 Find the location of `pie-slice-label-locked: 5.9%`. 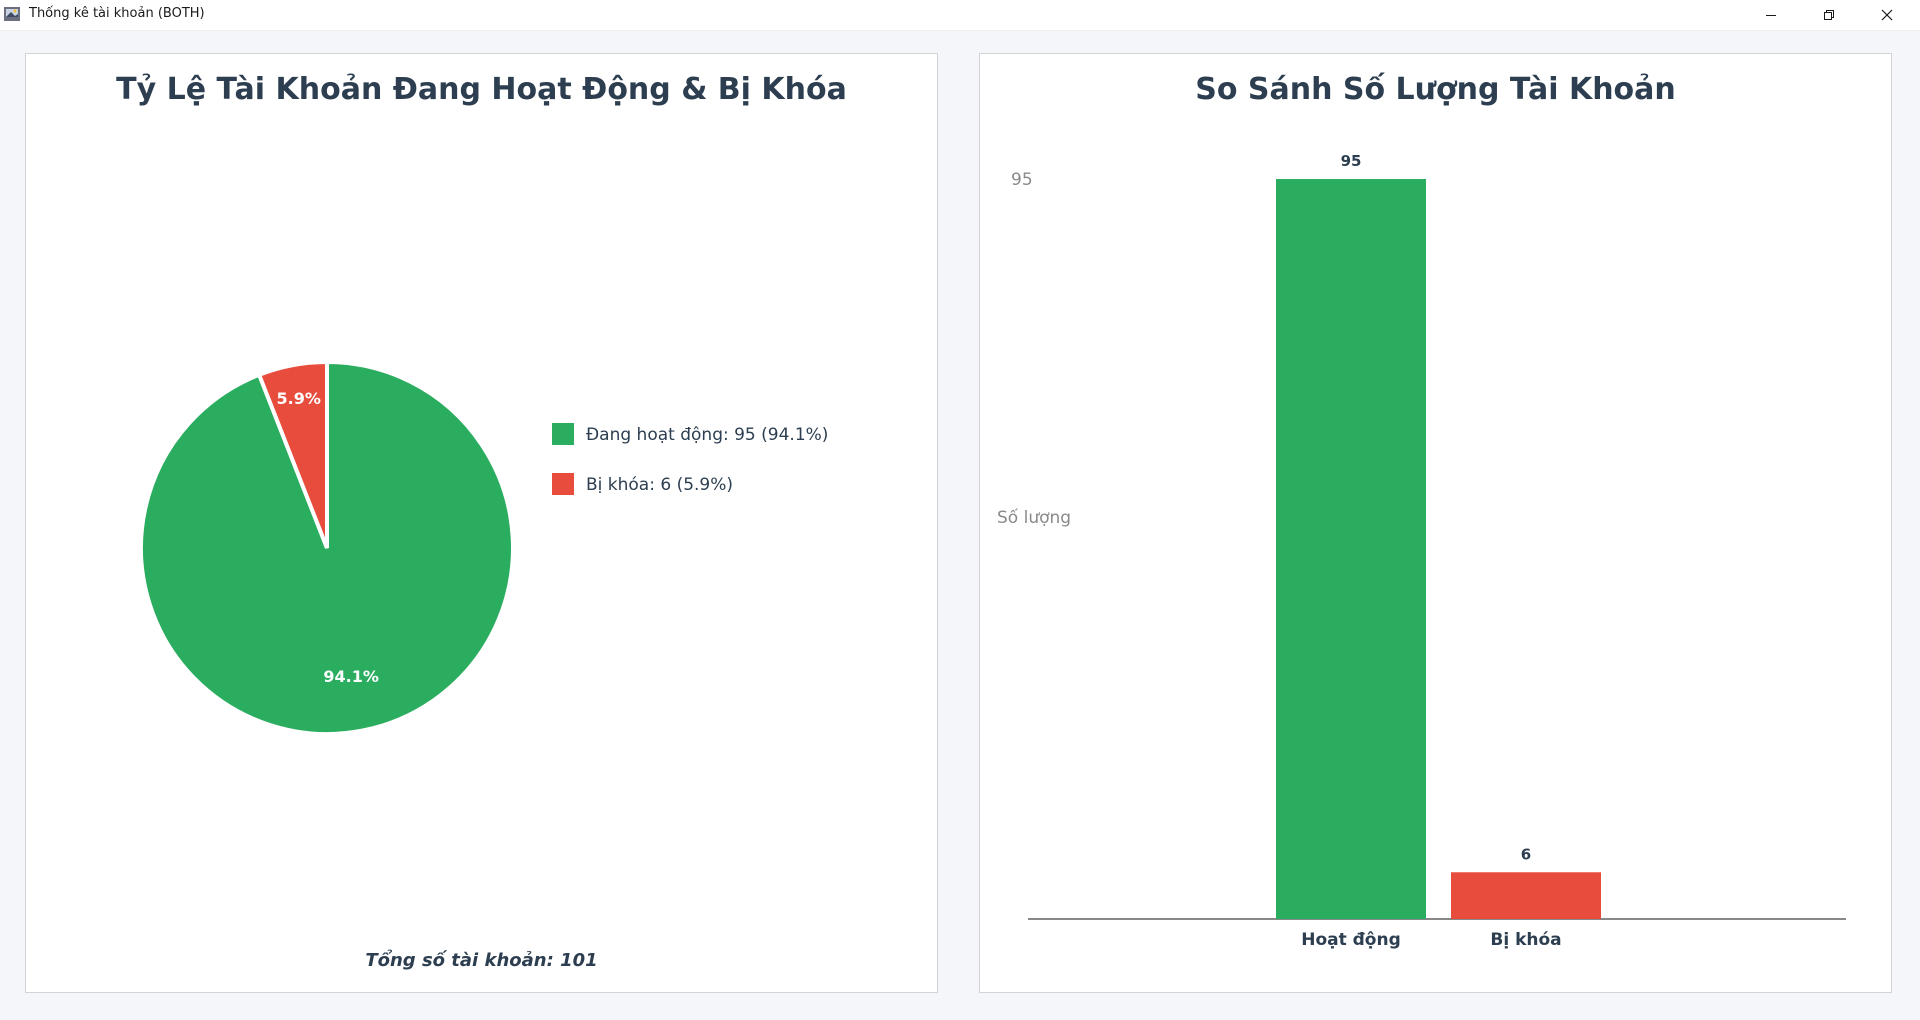

pie-slice-label-locked: 5.9% is located at coordinates (299, 398).